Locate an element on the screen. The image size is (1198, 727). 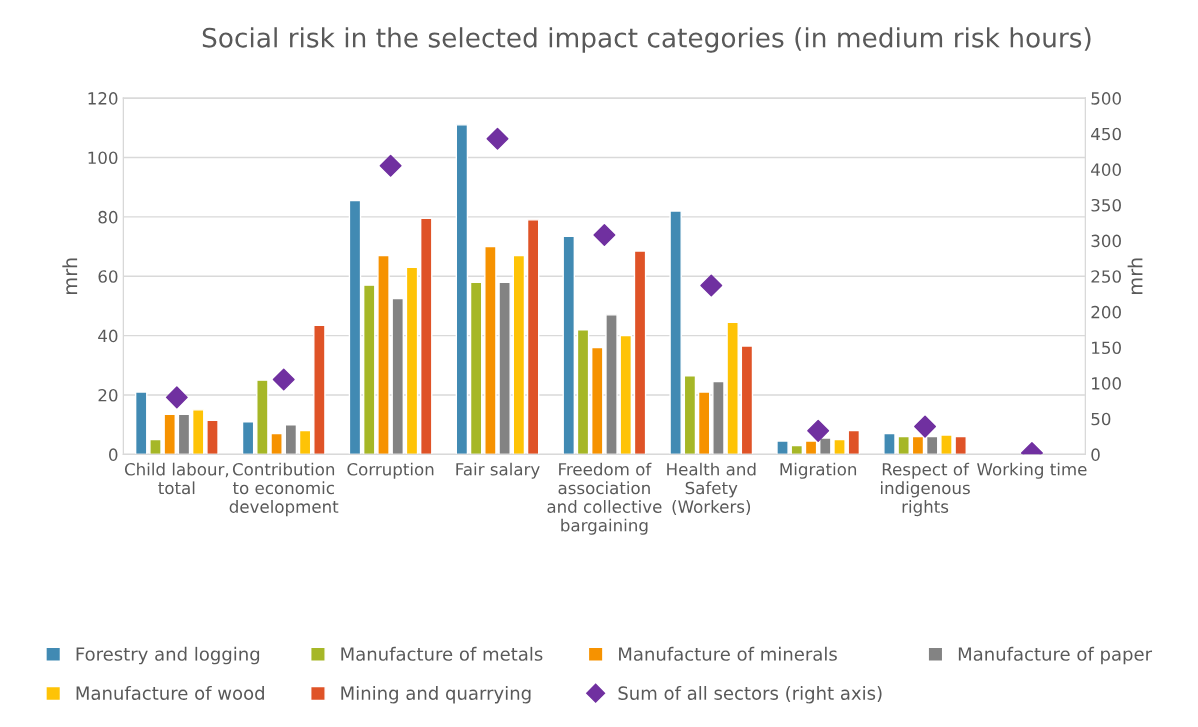
y-tick-label: 20 is located at coordinates (108, 395).